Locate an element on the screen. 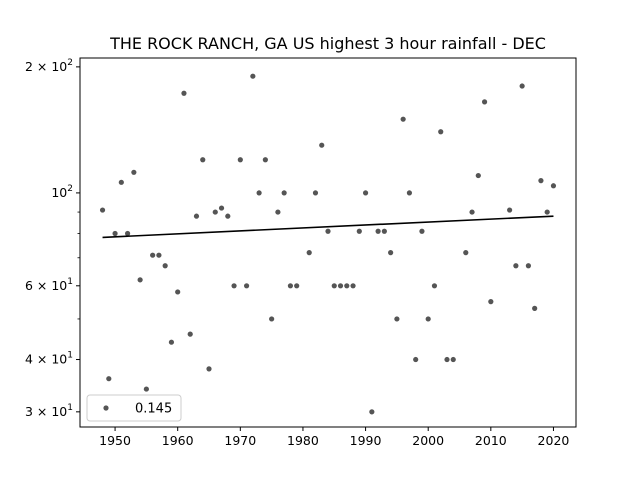 The height and width of the screenshot is (480, 640). x-tick-label: 2020 is located at coordinates (554, 440).